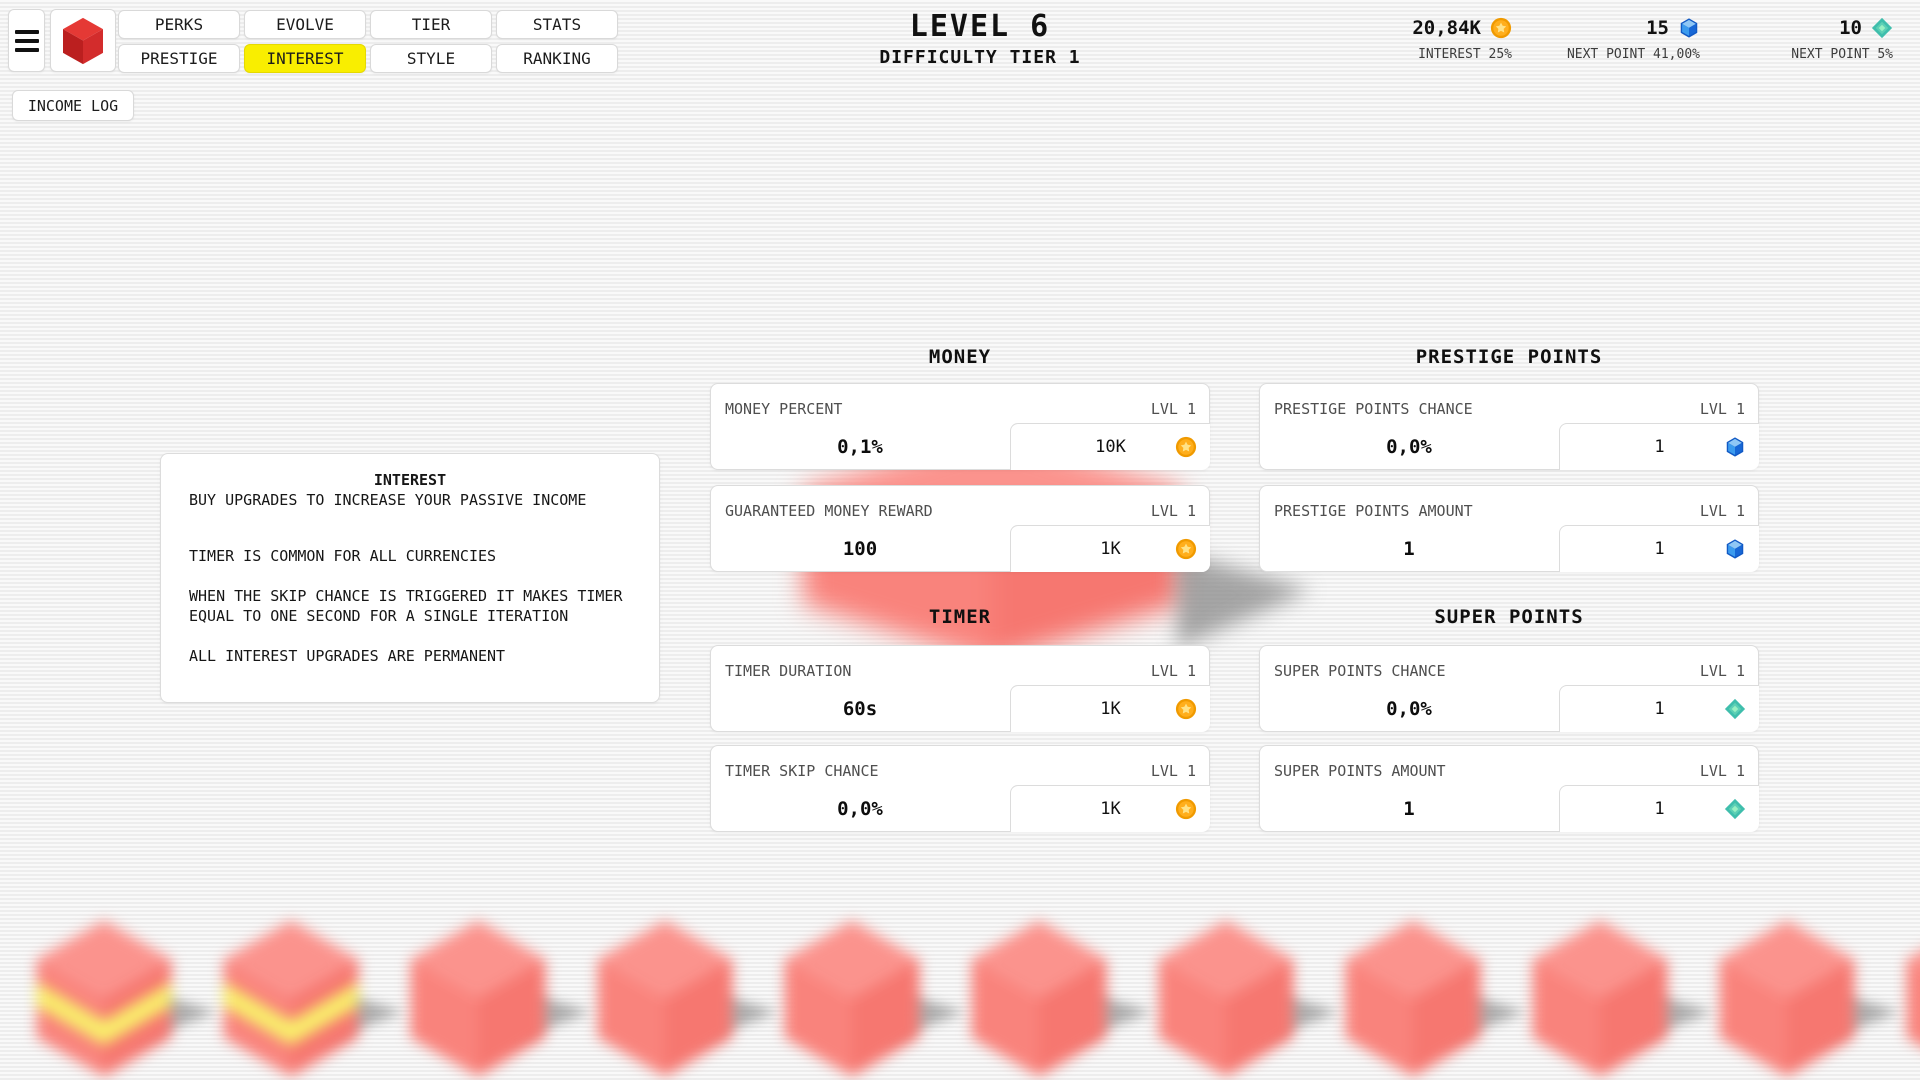  What do you see at coordinates (305, 24) in the screenshot?
I see `tab-evolve: EVOLVE` at bounding box center [305, 24].